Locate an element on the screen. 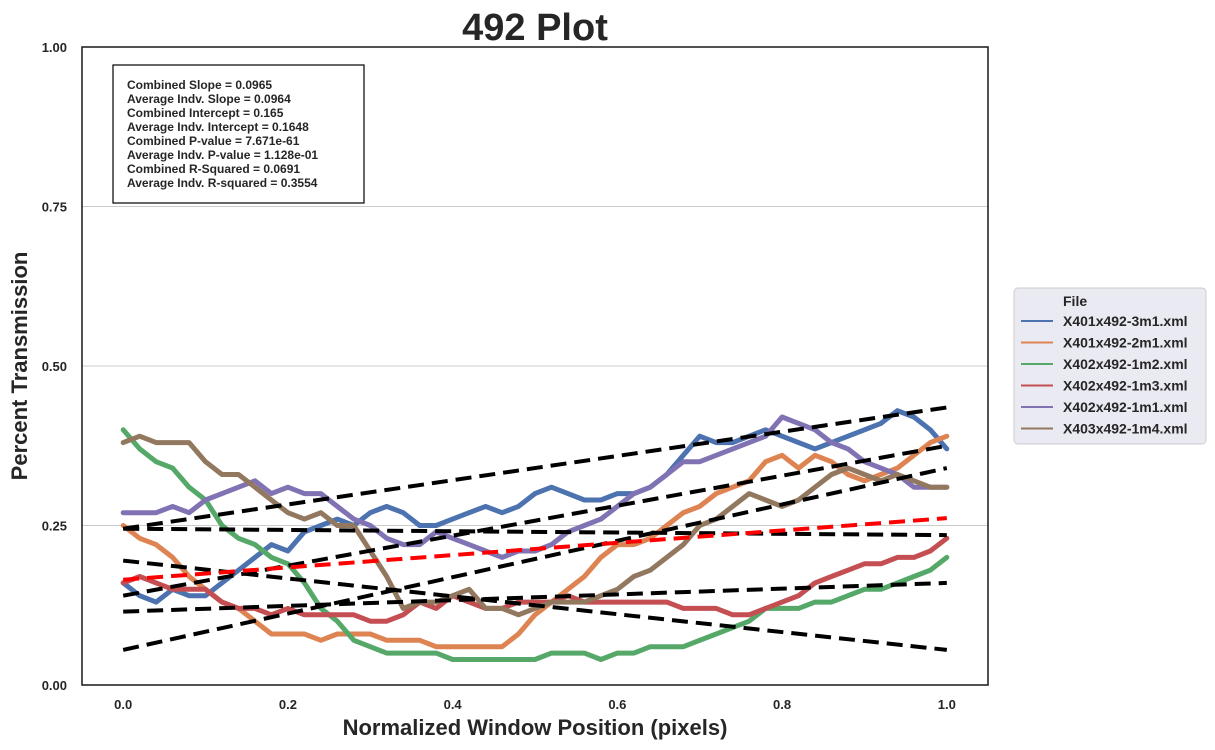  y-tick-label: 0.75 is located at coordinates (54, 207).